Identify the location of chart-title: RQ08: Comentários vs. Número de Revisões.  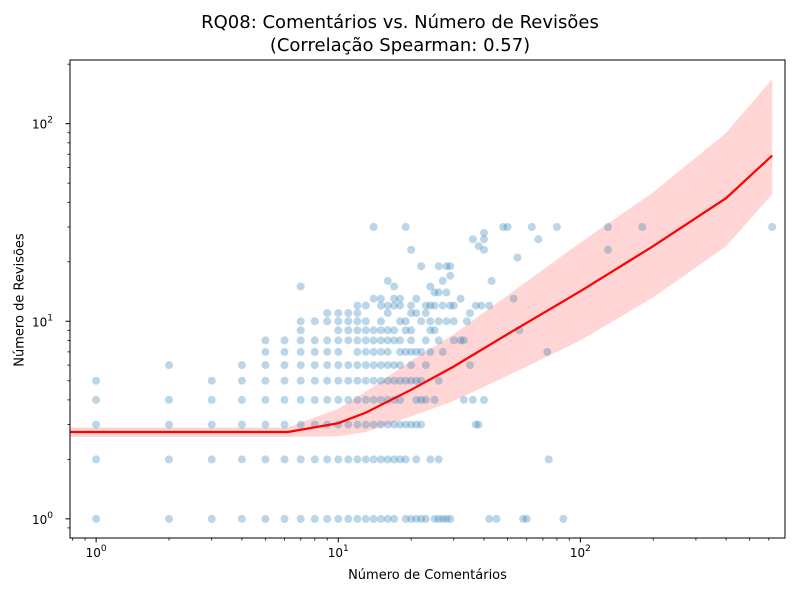
(400, 22).